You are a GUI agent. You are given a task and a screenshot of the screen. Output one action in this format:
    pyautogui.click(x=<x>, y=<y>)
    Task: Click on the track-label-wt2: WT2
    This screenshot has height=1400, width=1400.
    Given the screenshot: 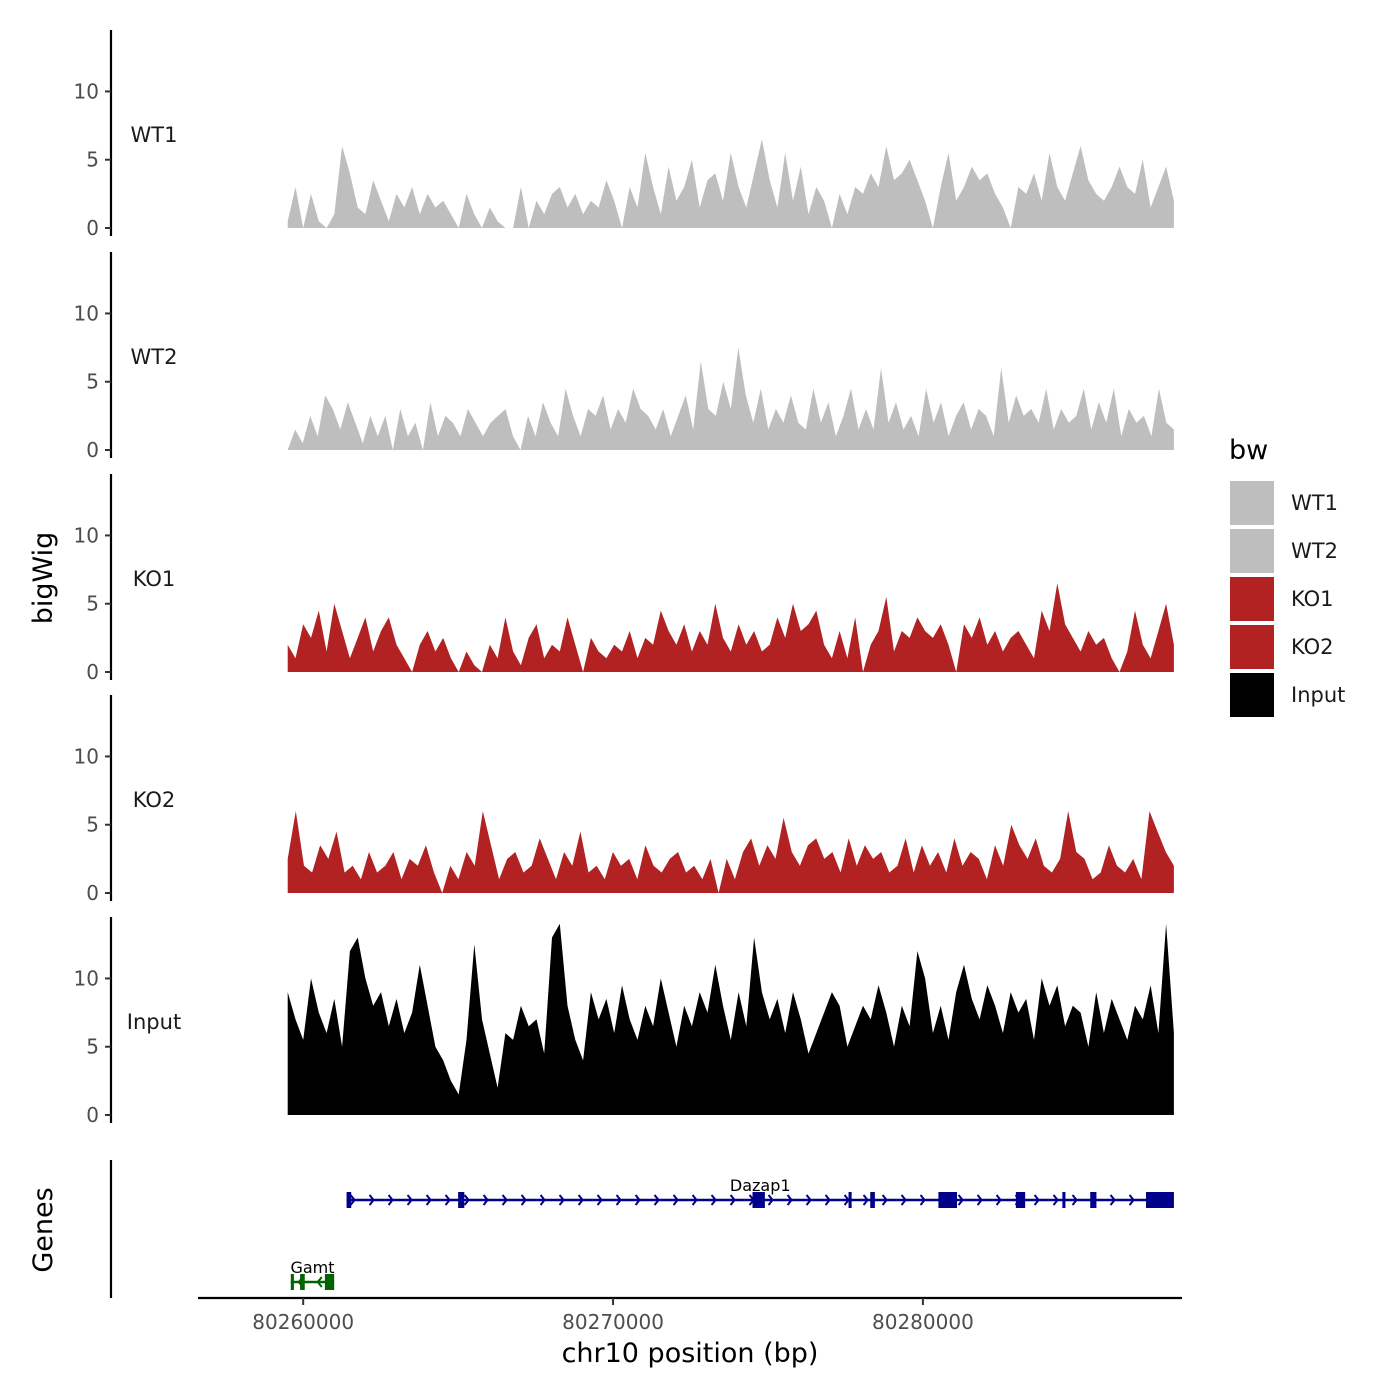 What is the action you would take?
    pyautogui.click(x=154, y=357)
    